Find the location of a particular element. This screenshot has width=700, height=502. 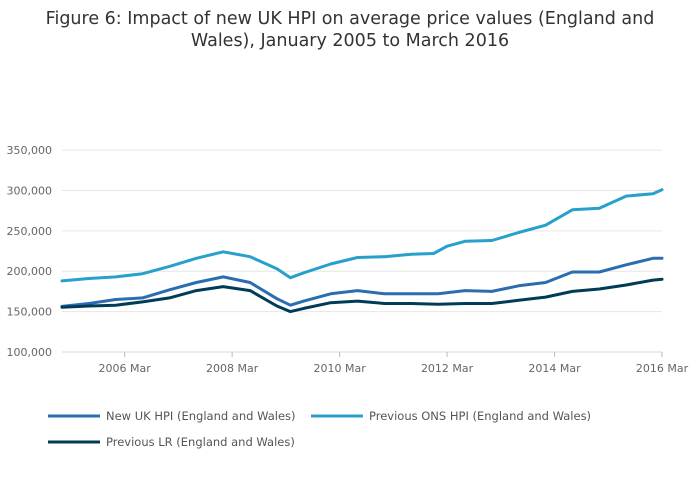

y-tick-label: 100,000 is located at coordinates (30, 352).